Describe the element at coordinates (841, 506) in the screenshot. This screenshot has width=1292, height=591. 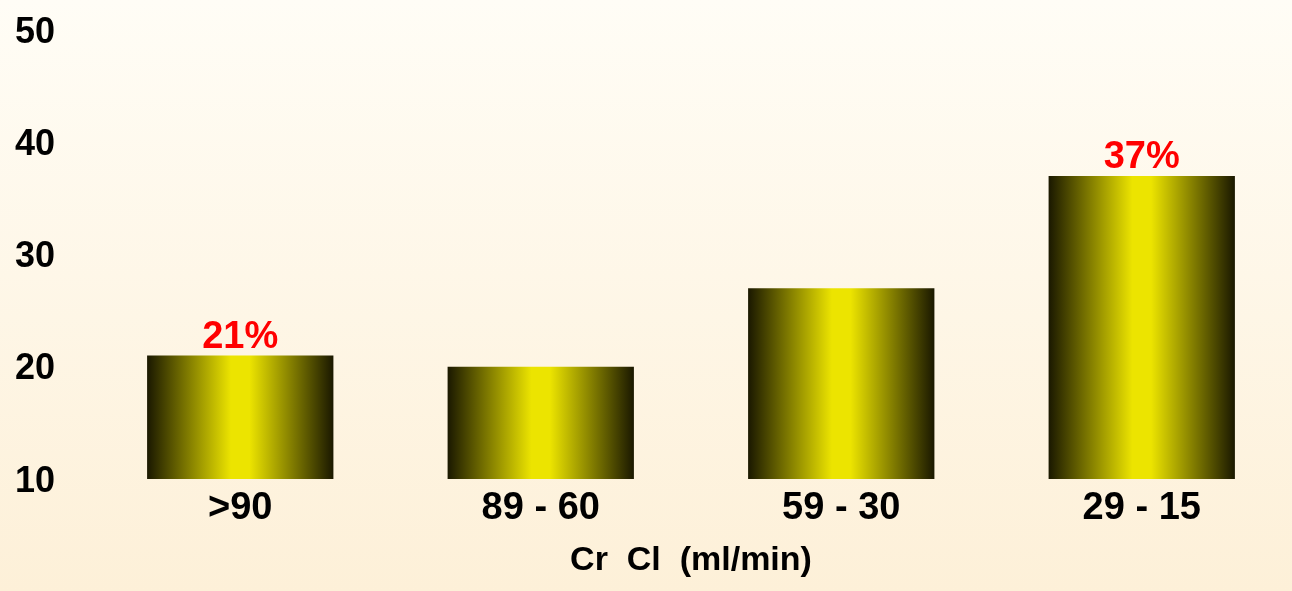
I see `x-tick-label: 59 - 30` at that location.